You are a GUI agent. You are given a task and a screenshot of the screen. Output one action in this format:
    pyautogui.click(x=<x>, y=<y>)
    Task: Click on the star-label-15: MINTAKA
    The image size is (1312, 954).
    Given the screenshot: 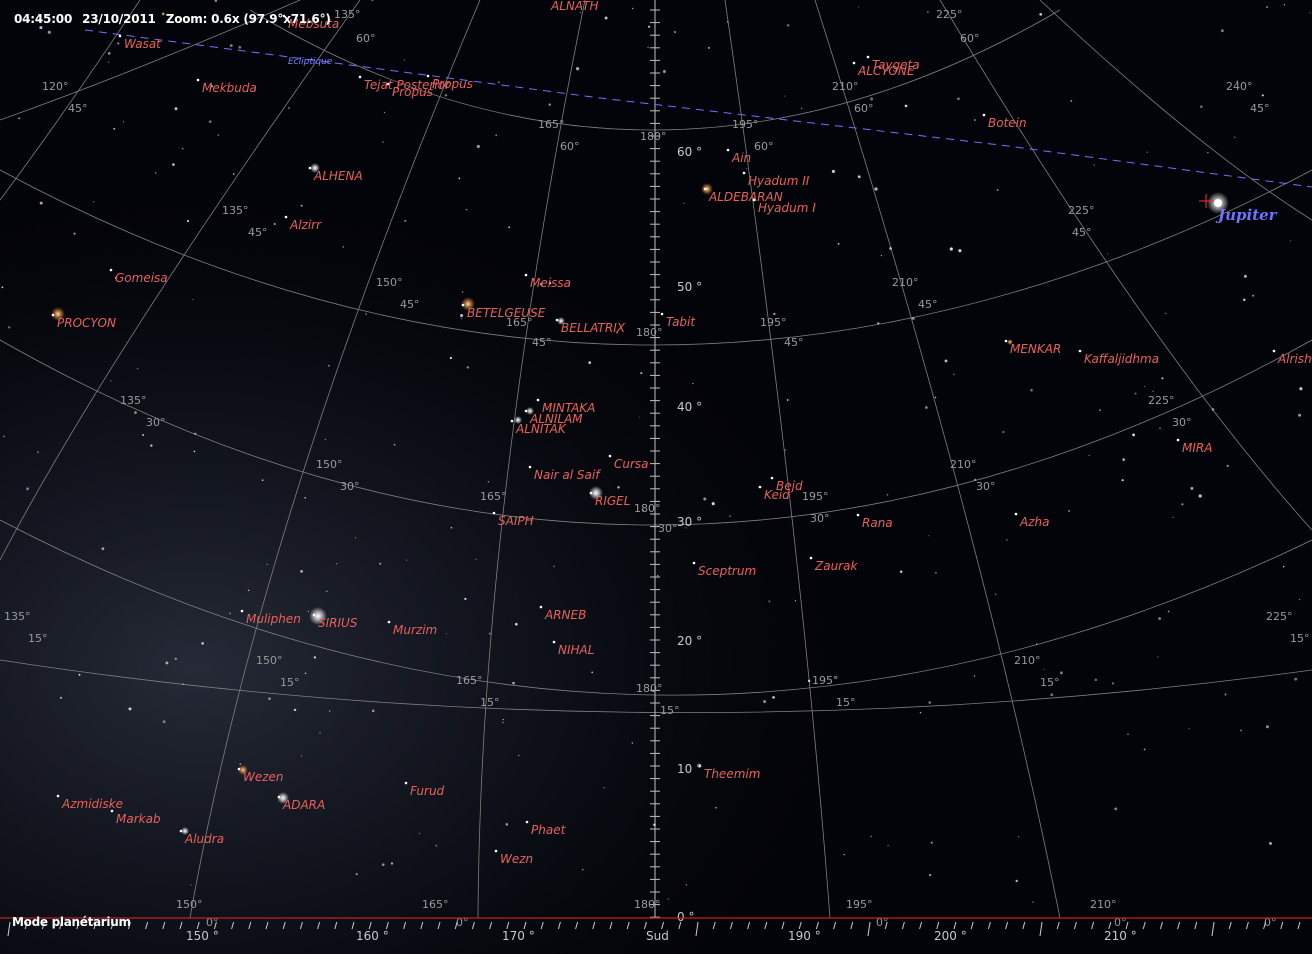 What is the action you would take?
    pyautogui.click(x=568, y=408)
    